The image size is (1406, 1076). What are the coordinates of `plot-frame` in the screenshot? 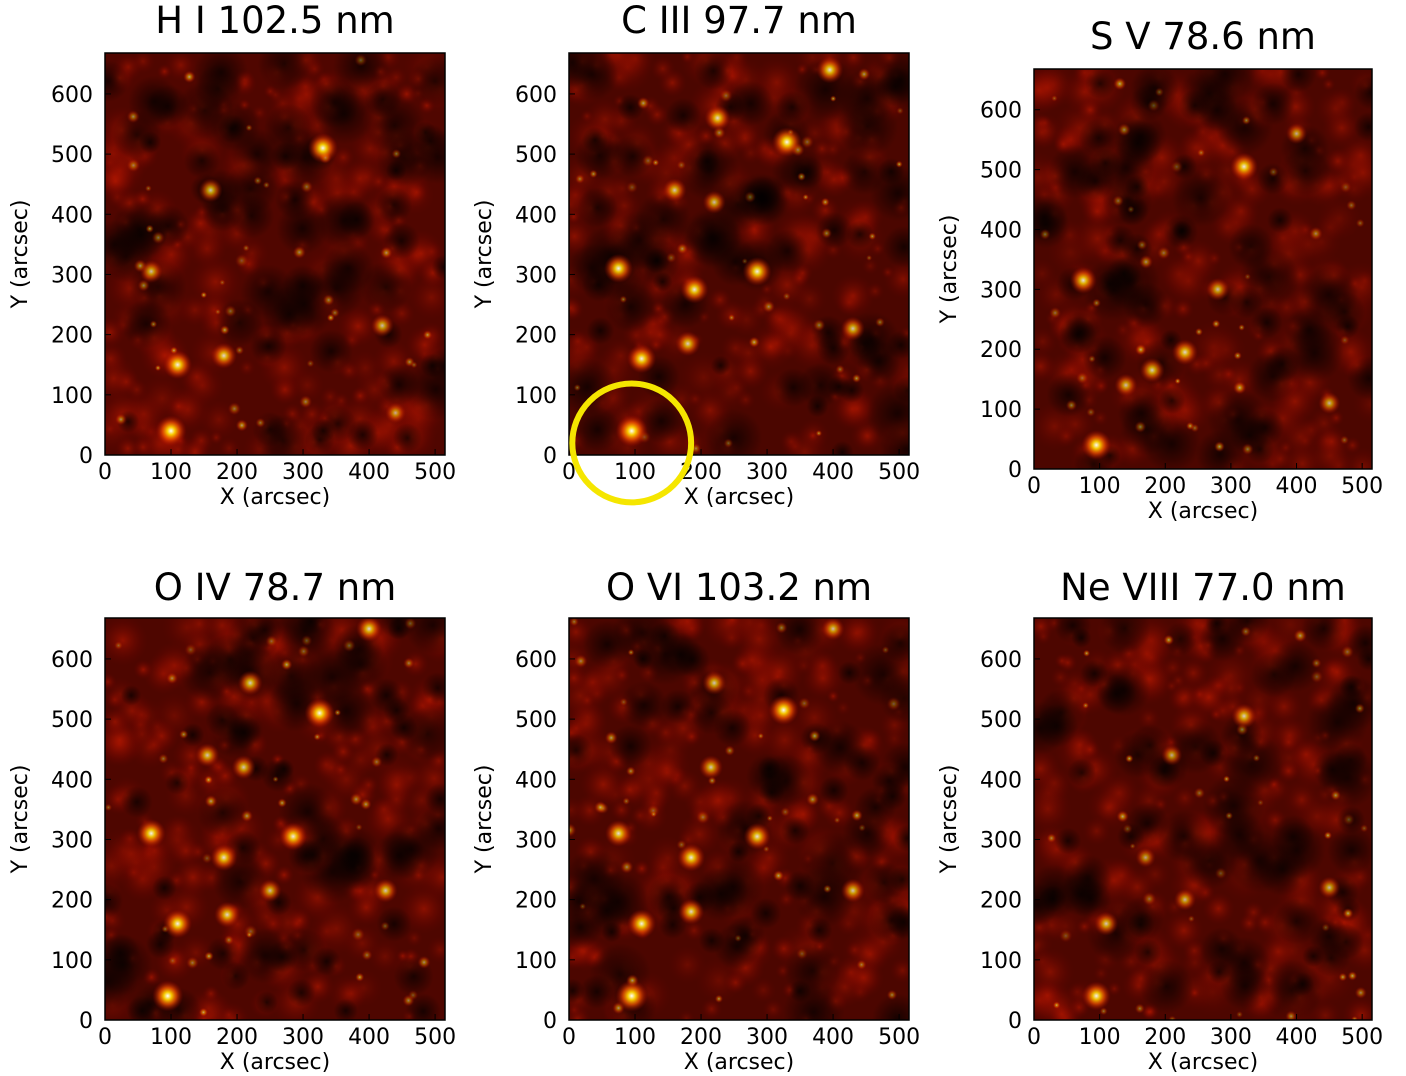 It's located at (739, 819).